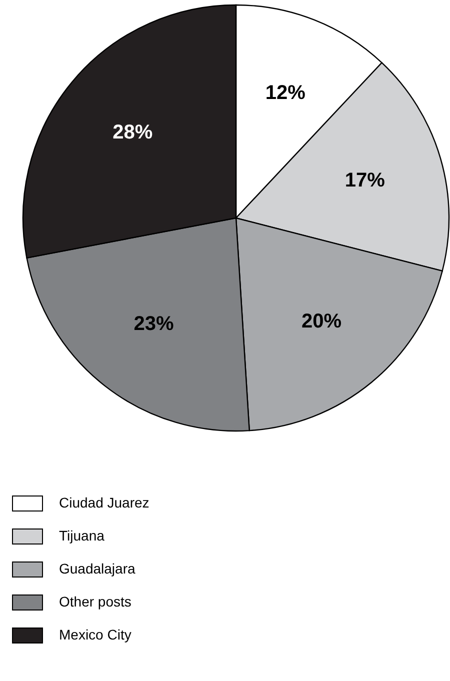 The width and height of the screenshot is (450, 681). Describe the element at coordinates (322, 321) in the screenshot. I see `data-label: 20%` at that location.